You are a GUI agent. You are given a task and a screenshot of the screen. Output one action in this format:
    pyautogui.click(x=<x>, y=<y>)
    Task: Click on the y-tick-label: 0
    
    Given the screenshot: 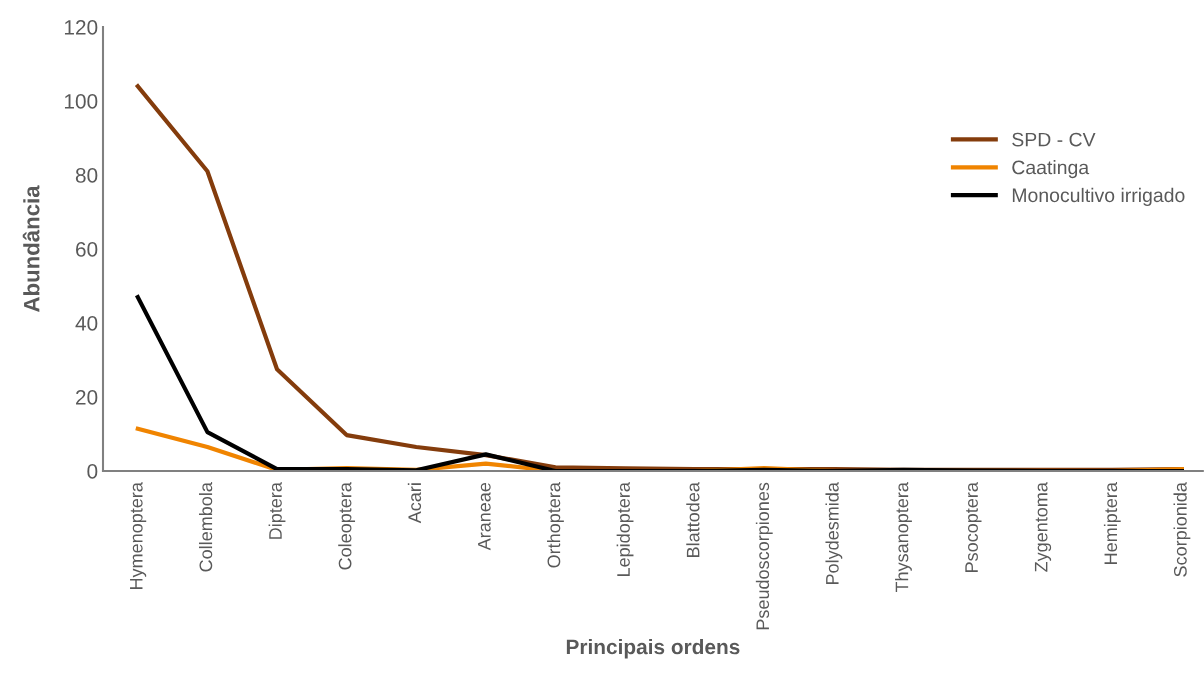 What is the action you would take?
    pyautogui.click(x=92, y=471)
    